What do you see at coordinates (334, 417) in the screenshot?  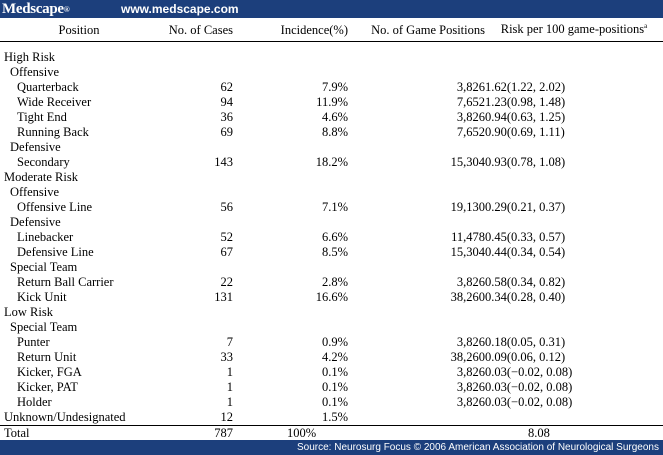 I see `incidence-cell: 1.5%` at bounding box center [334, 417].